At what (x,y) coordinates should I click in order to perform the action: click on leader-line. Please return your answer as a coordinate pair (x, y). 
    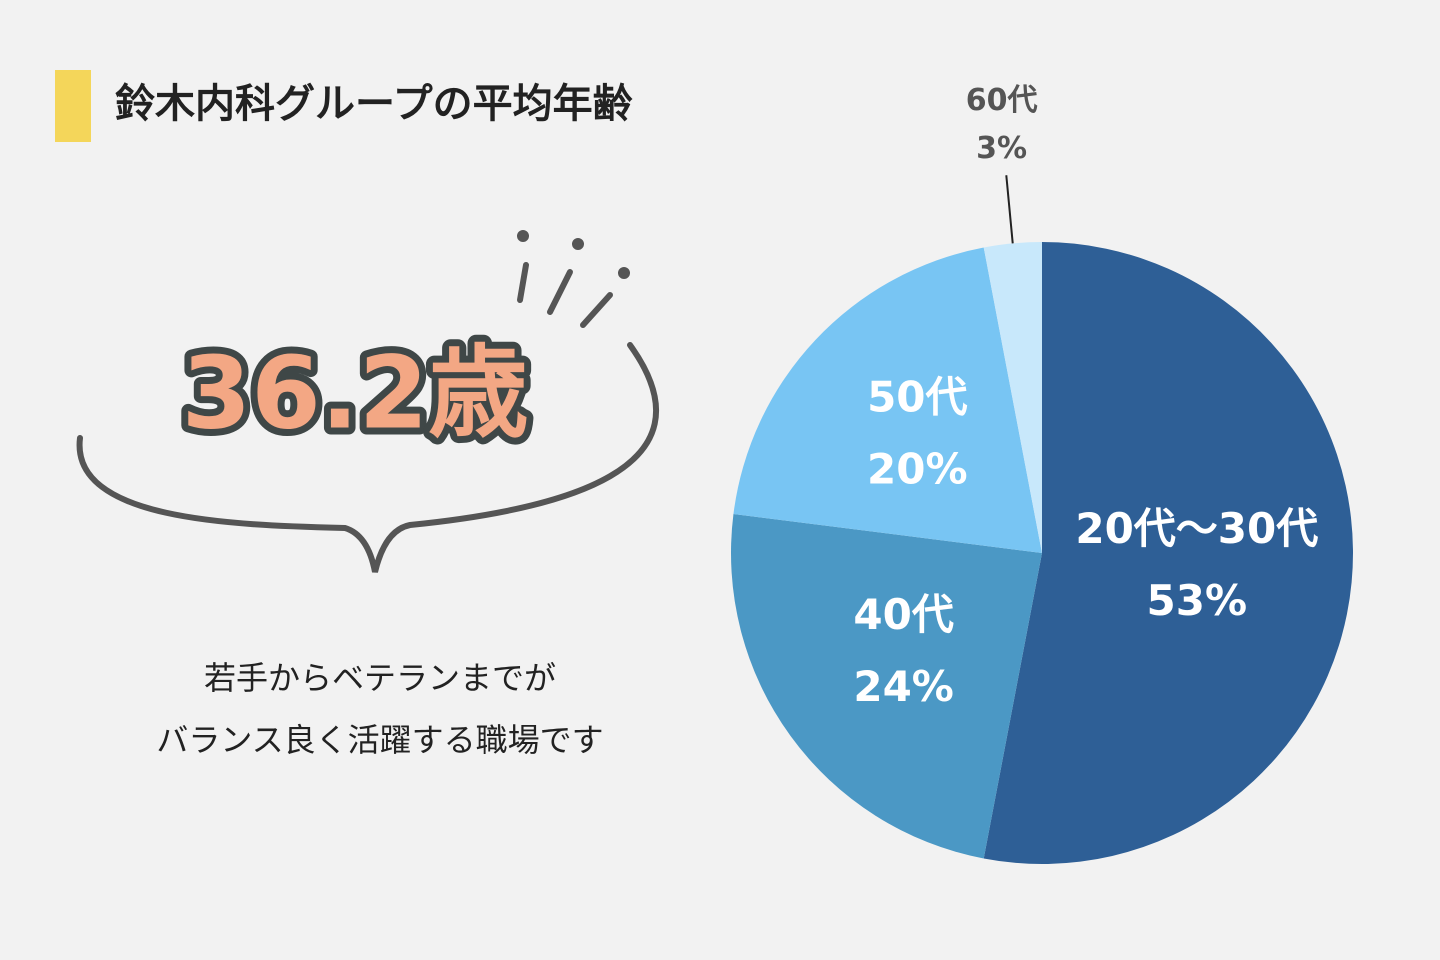
    Looking at the image, I should click on (1009, 209).